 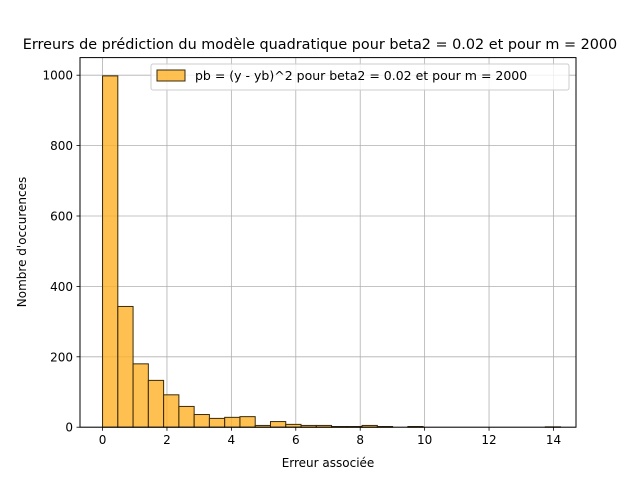 I want to click on y-tick-label: 200, so click(x=61, y=357).